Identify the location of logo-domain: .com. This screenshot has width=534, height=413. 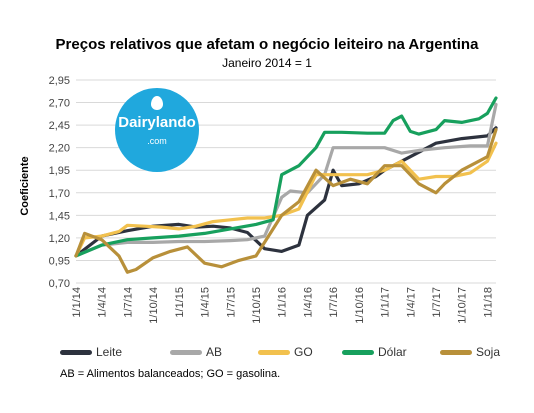
(157, 141).